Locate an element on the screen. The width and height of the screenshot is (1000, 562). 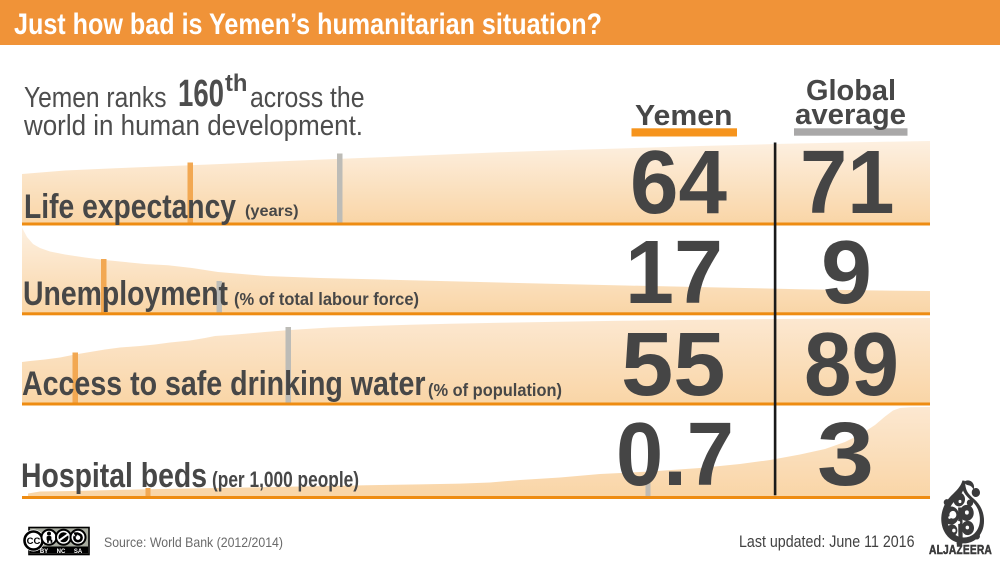
svg-text: SA is located at coordinates (78, 552).